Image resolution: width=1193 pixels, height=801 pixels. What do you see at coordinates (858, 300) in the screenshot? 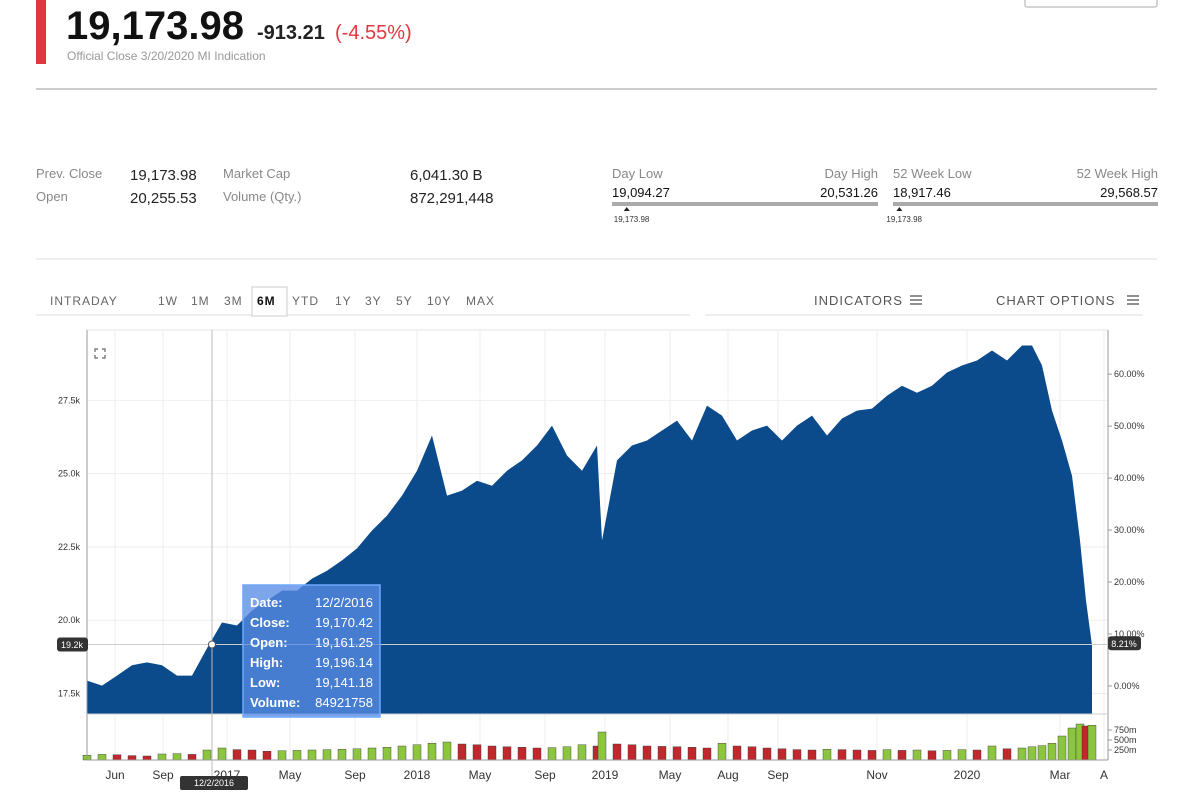
I see `tool-button: INDICATORS` at bounding box center [858, 300].